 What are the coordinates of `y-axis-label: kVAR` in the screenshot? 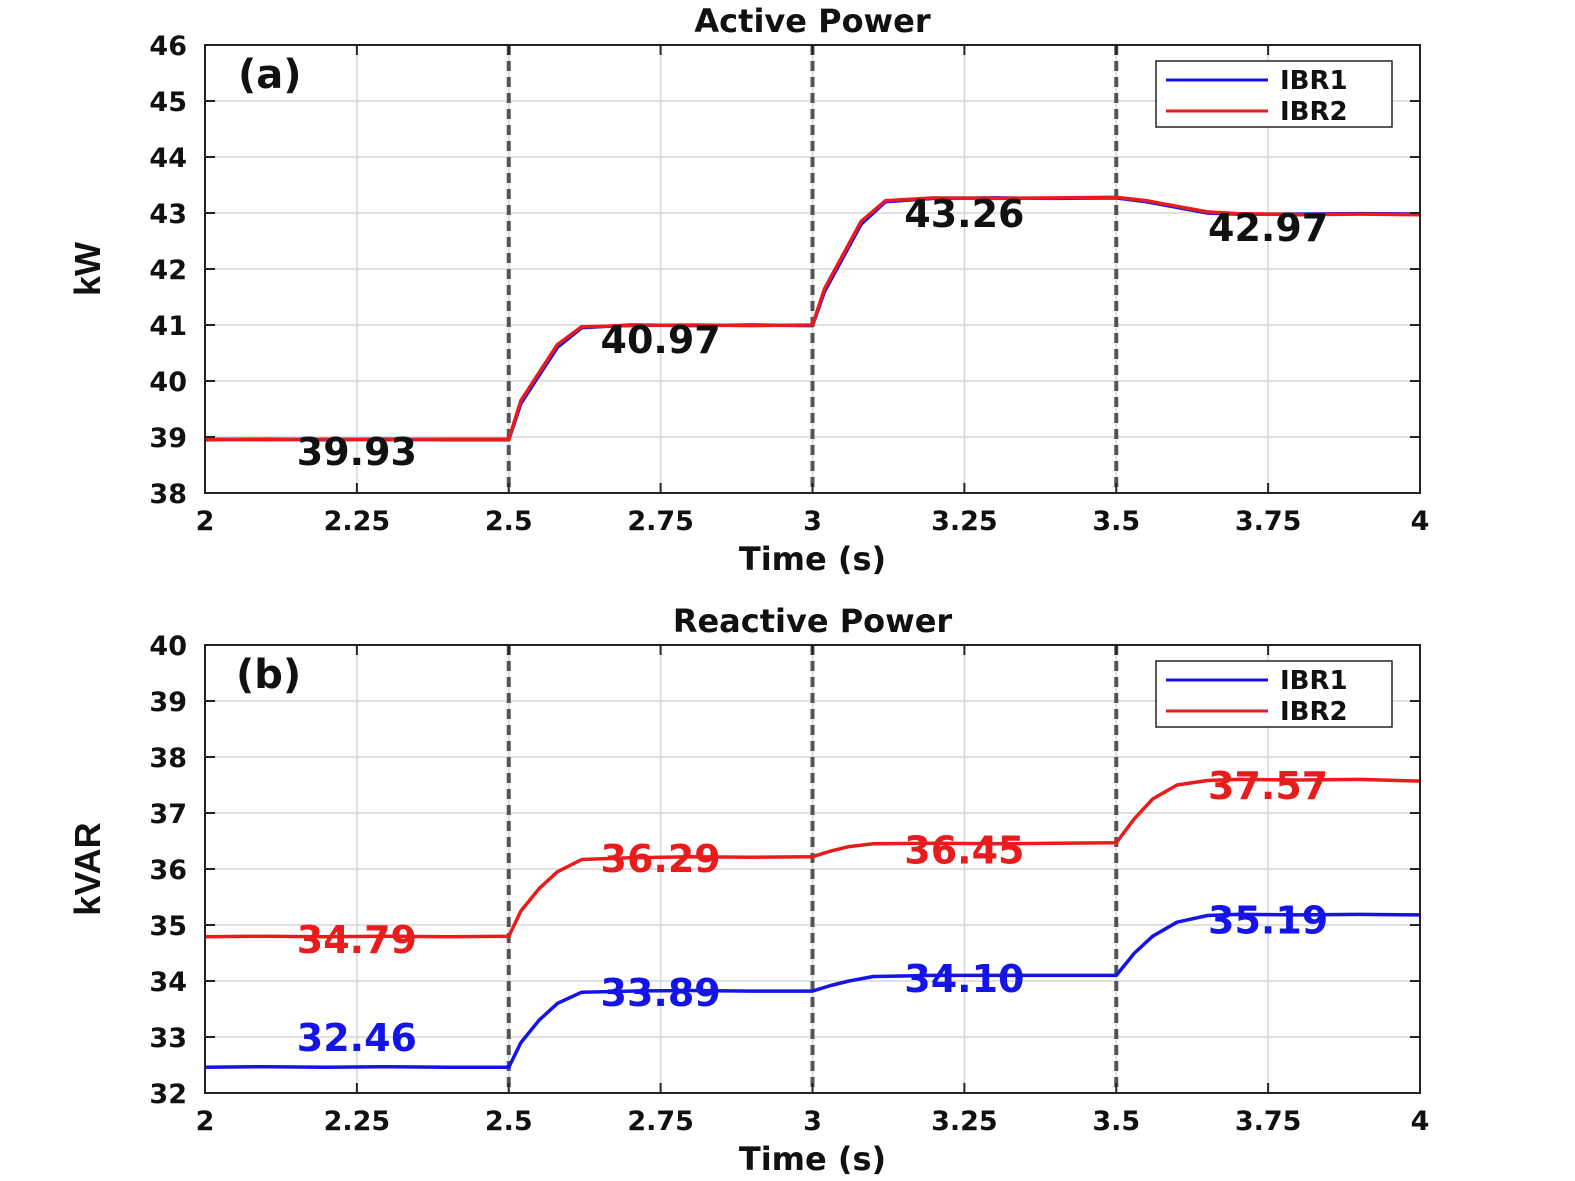 It's located at (87, 868).